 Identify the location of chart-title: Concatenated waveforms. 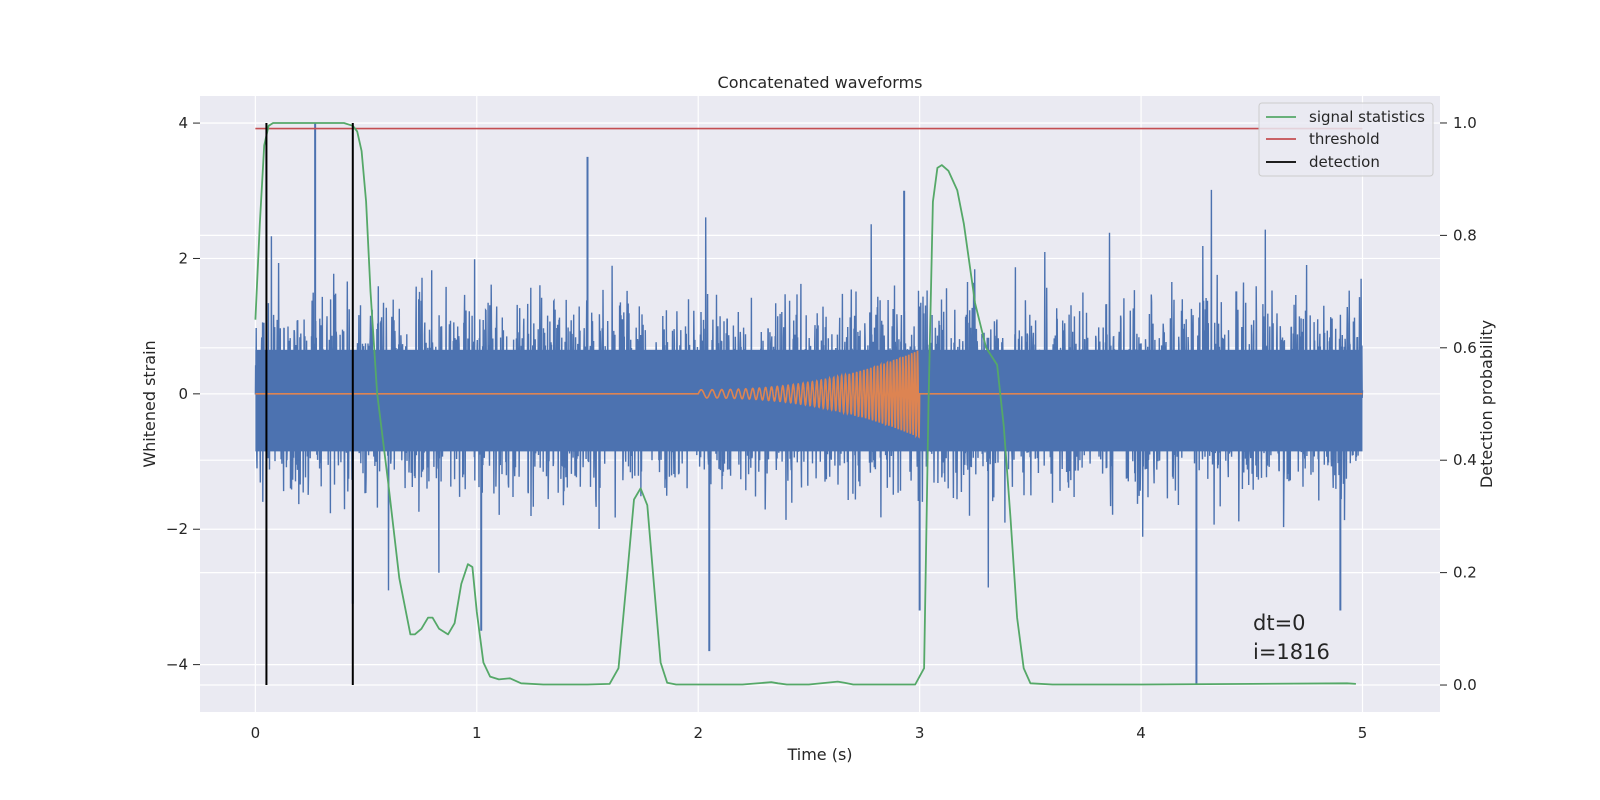
(820, 82).